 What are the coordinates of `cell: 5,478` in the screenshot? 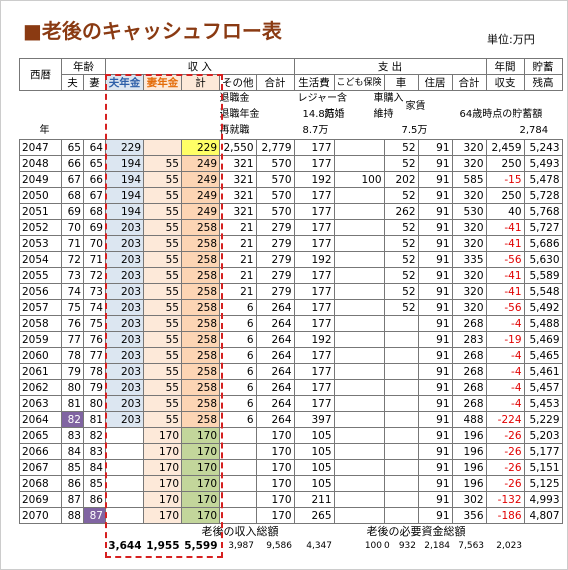 It's located at (543, 179).